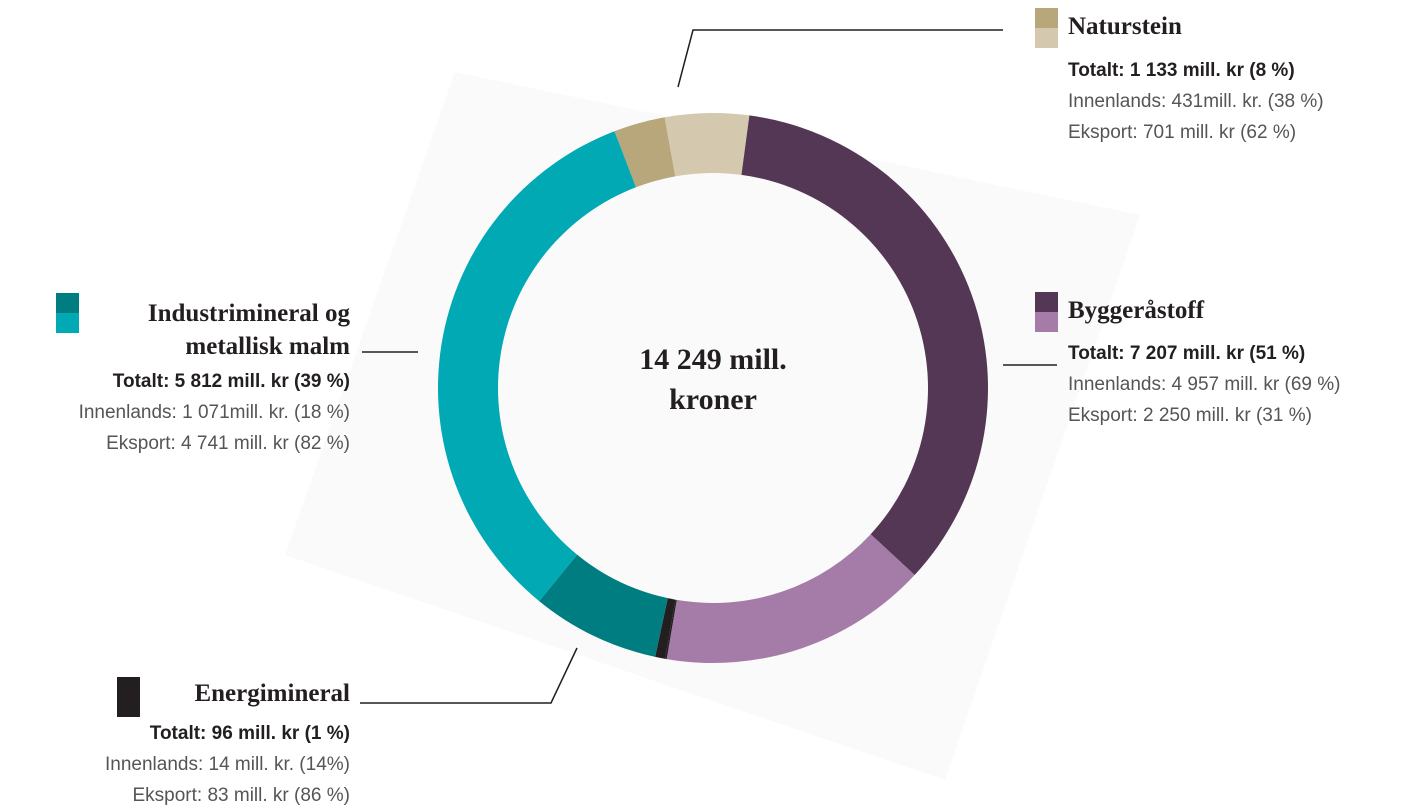 The height and width of the screenshot is (812, 1427). I want to click on export-label: Eksport: 83 mill. kr (86 %), so click(241, 795).